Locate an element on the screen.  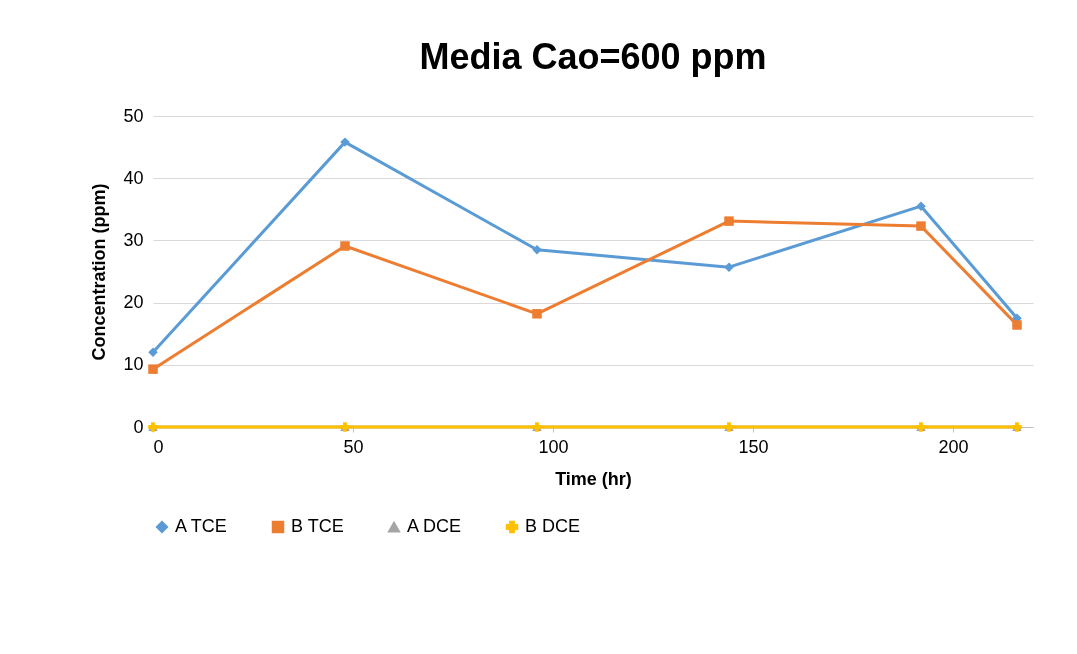
y-tick-label: 30 is located at coordinates (133, 239).